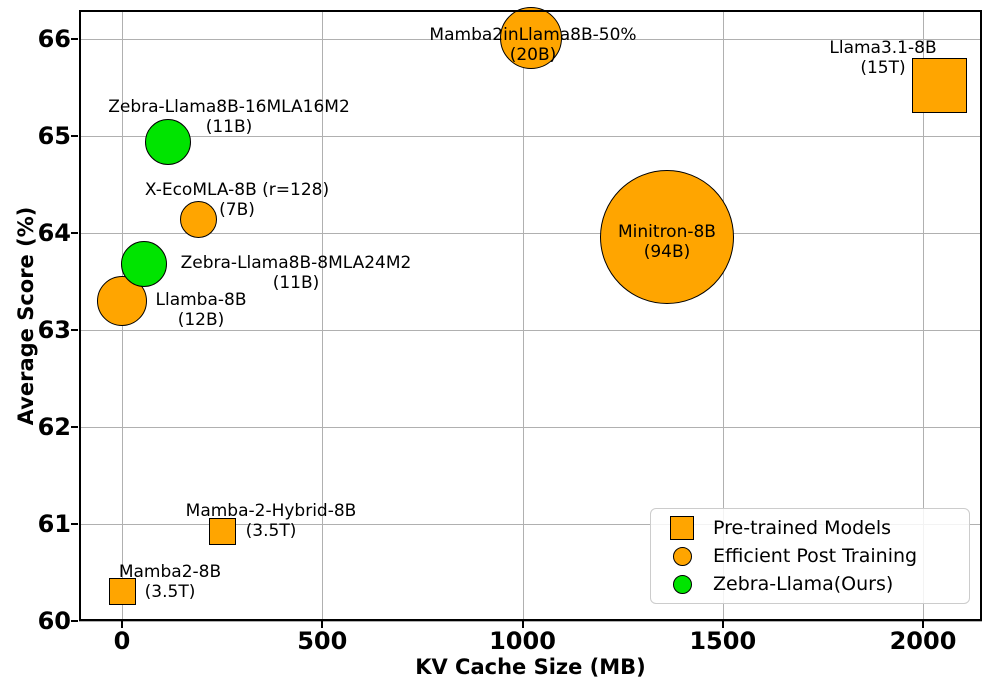 Image resolution: width=989 pixels, height=690 pixels. I want to click on annotation-mamba2inllama8b-50: Mamba2inLlama8B-50% (20B), so click(532, 45).